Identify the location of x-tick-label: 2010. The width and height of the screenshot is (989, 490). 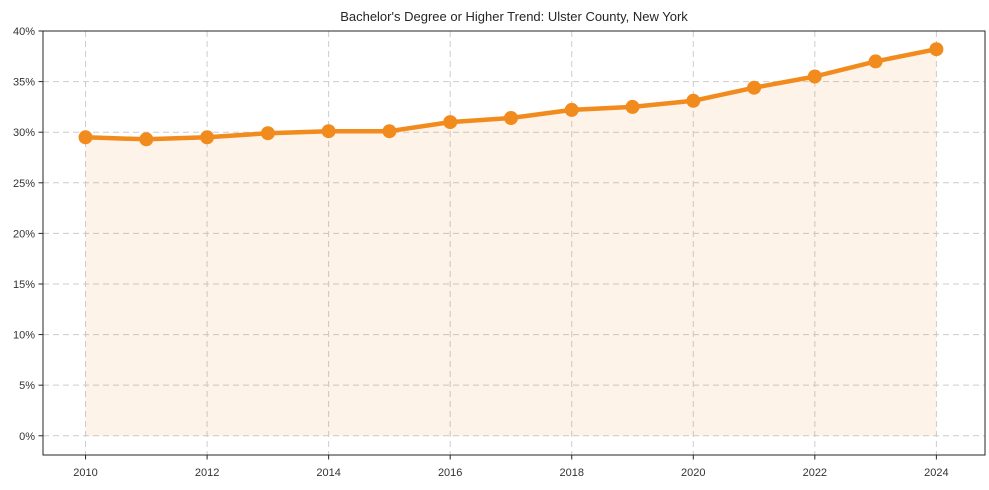
(85, 473).